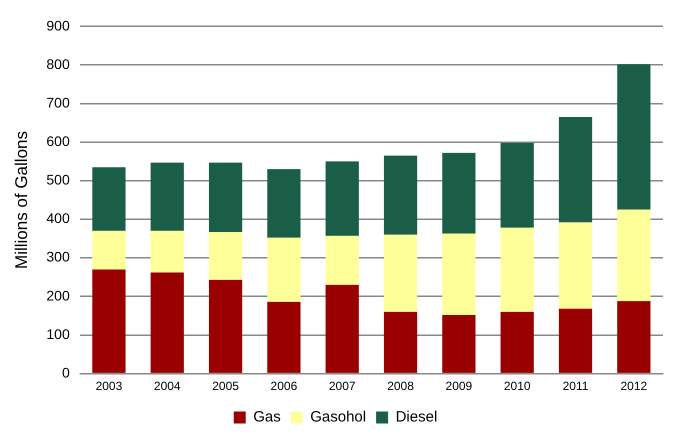 Image resolution: width=686 pixels, height=443 pixels. Describe the element at coordinates (167, 386) in the screenshot. I see `x-tick-label: 2004` at that location.